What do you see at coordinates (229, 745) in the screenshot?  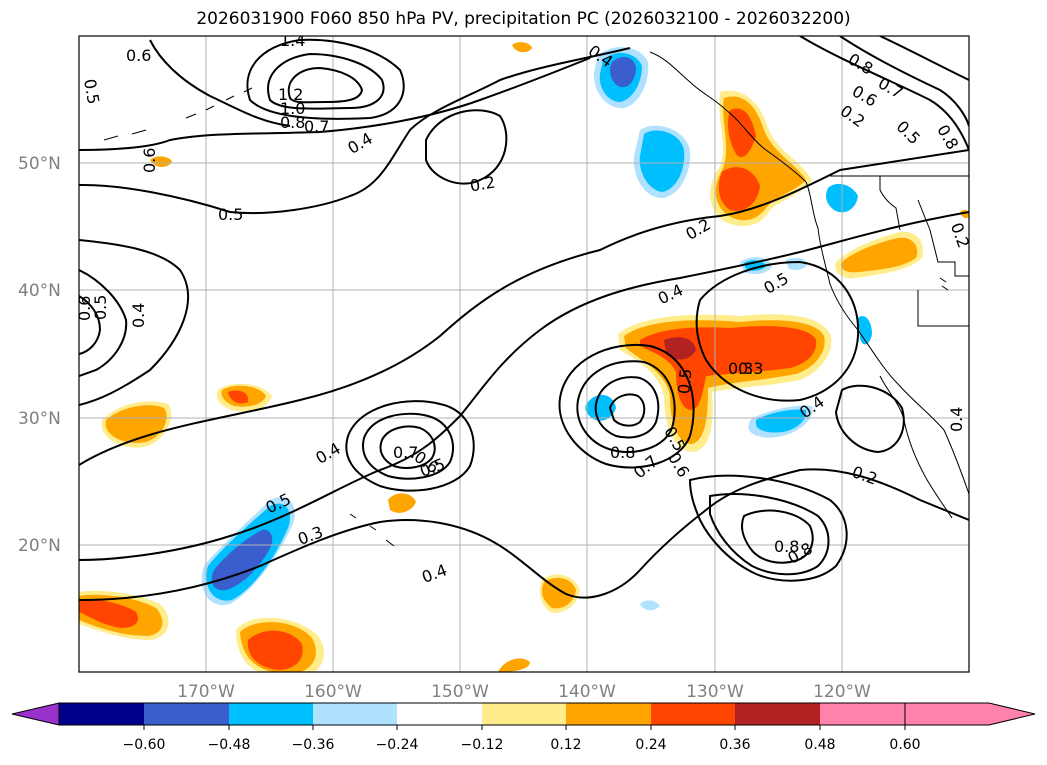 I see `colorbar-tick-label: −0.48` at bounding box center [229, 745].